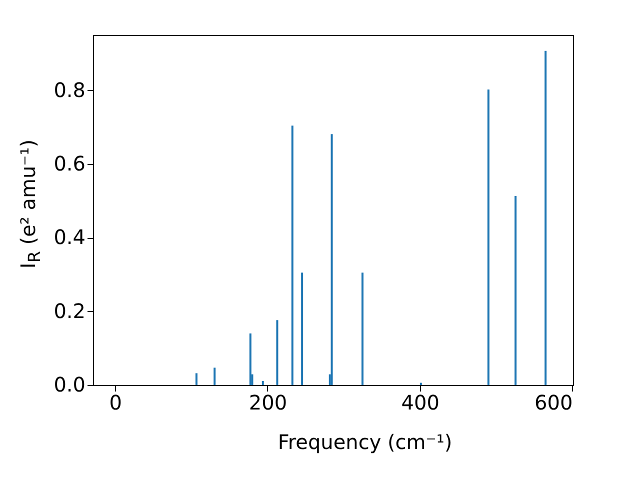 The image size is (640, 480). Describe the element at coordinates (268, 402) in the screenshot. I see `x-tick-label: 200` at that location.